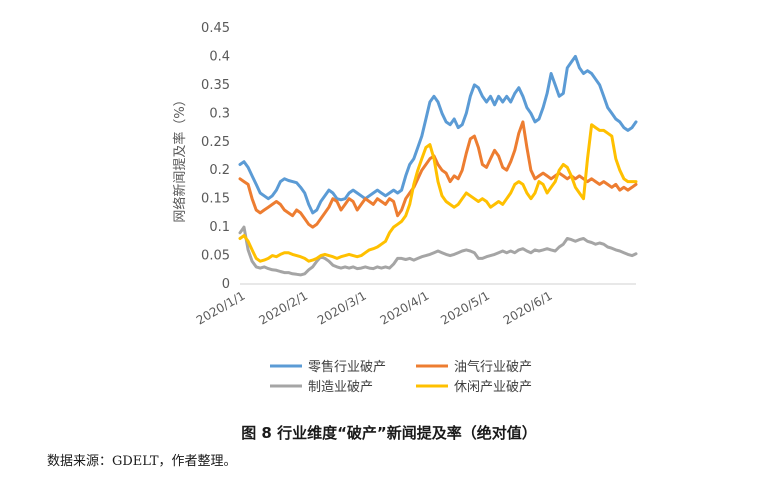  Describe the element at coordinates (215, 85) in the screenshot. I see `y-tick-label: 0.35` at that location.